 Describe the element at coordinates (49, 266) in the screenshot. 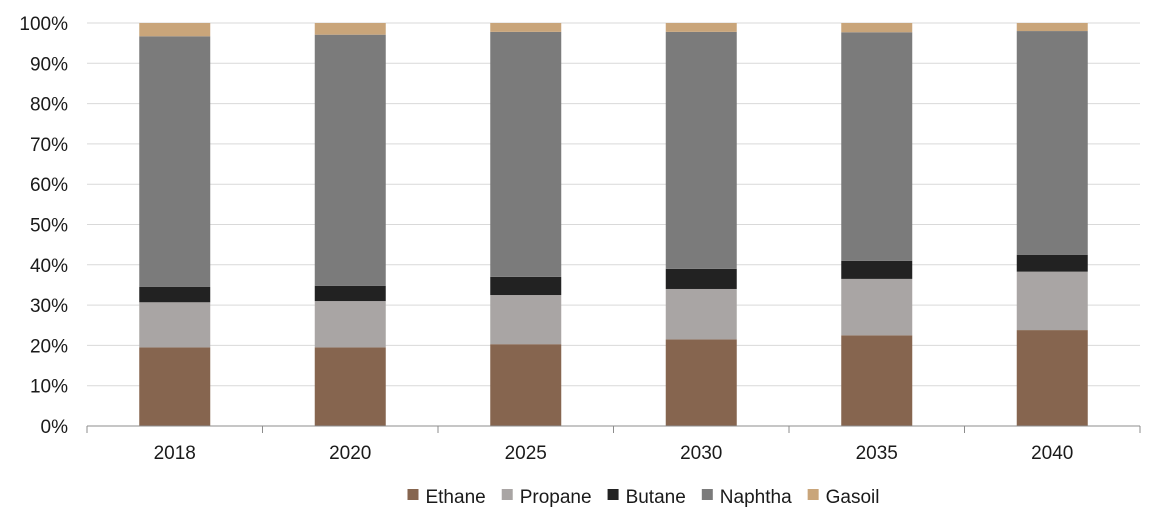

I see `y-tick-label: 40%` at that location.